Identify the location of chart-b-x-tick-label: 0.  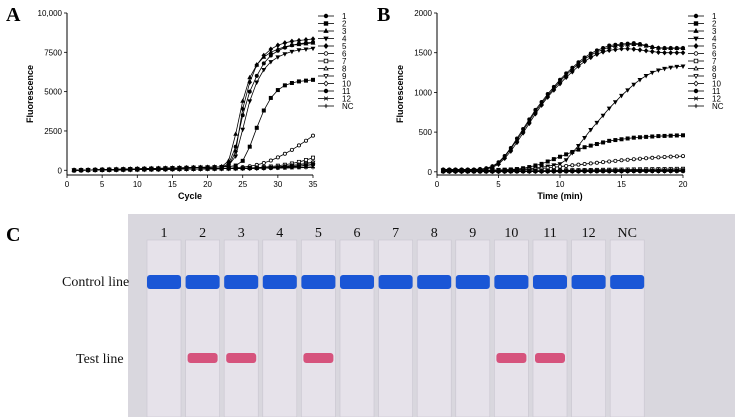
(437, 184).